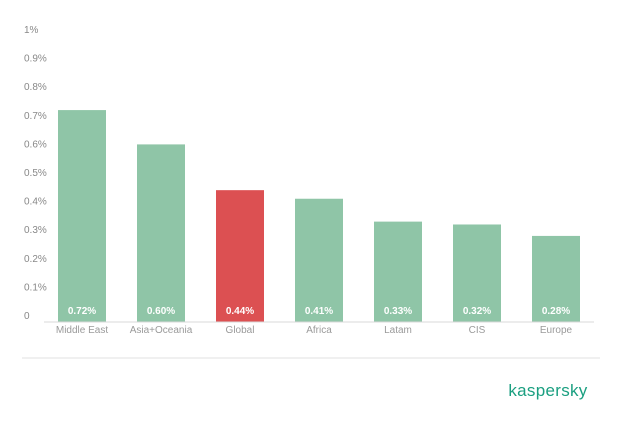  What do you see at coordinates (35, 59) in the screenshot?
I see `y-tick-label: 0.9%` at bounding box center [35, 59].